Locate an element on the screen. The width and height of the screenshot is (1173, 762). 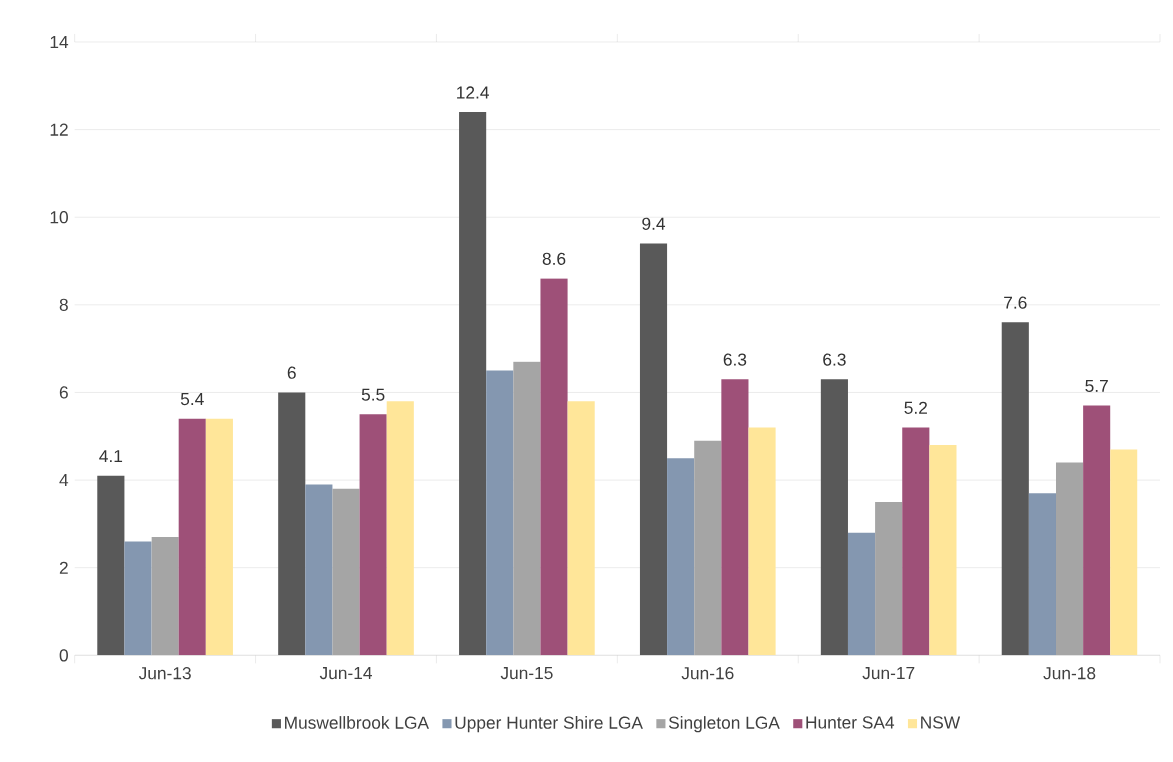
x-tick-label: Jun-14 is located at coordinates (345, 673).